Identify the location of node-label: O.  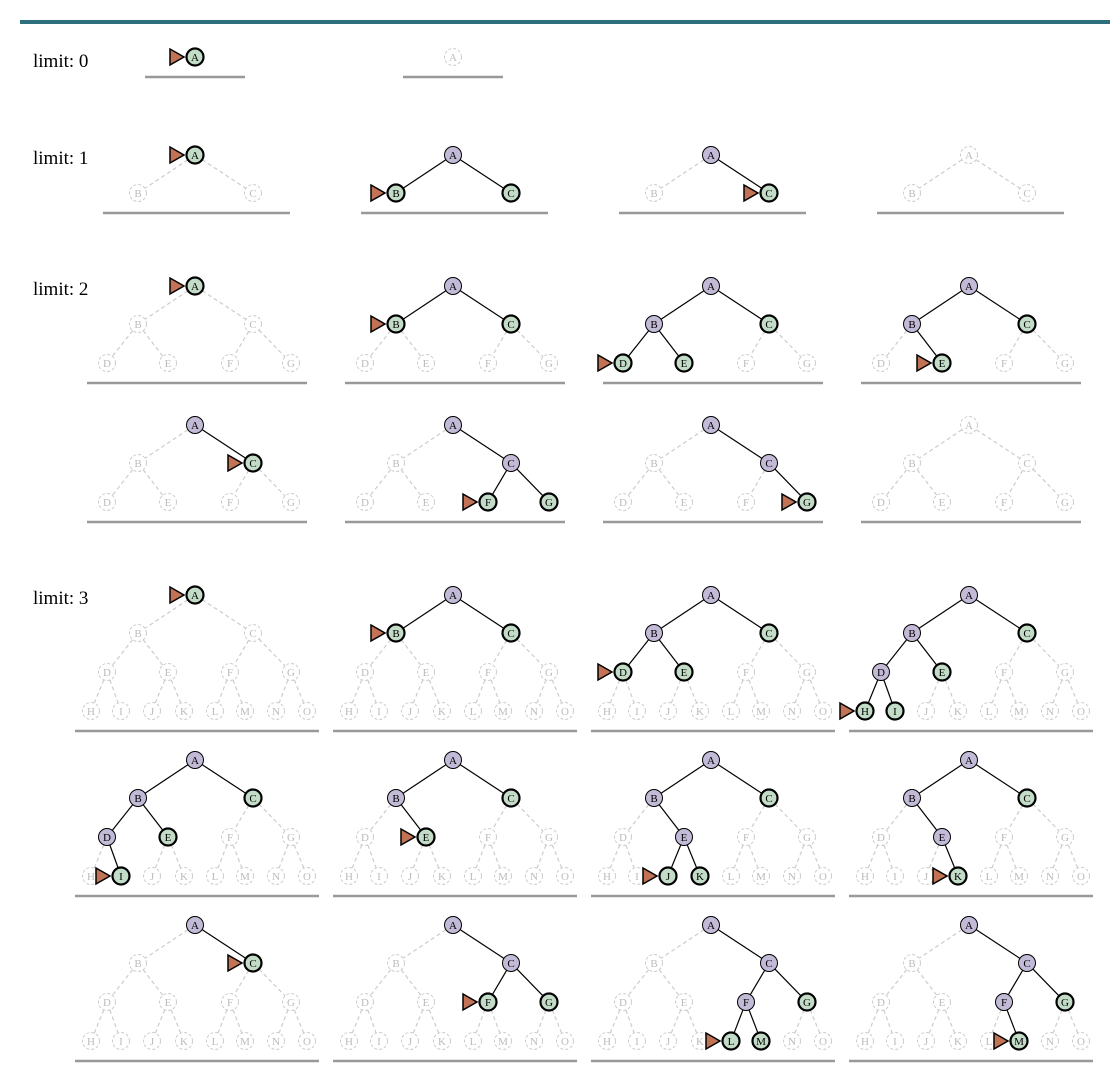
(307, 877).